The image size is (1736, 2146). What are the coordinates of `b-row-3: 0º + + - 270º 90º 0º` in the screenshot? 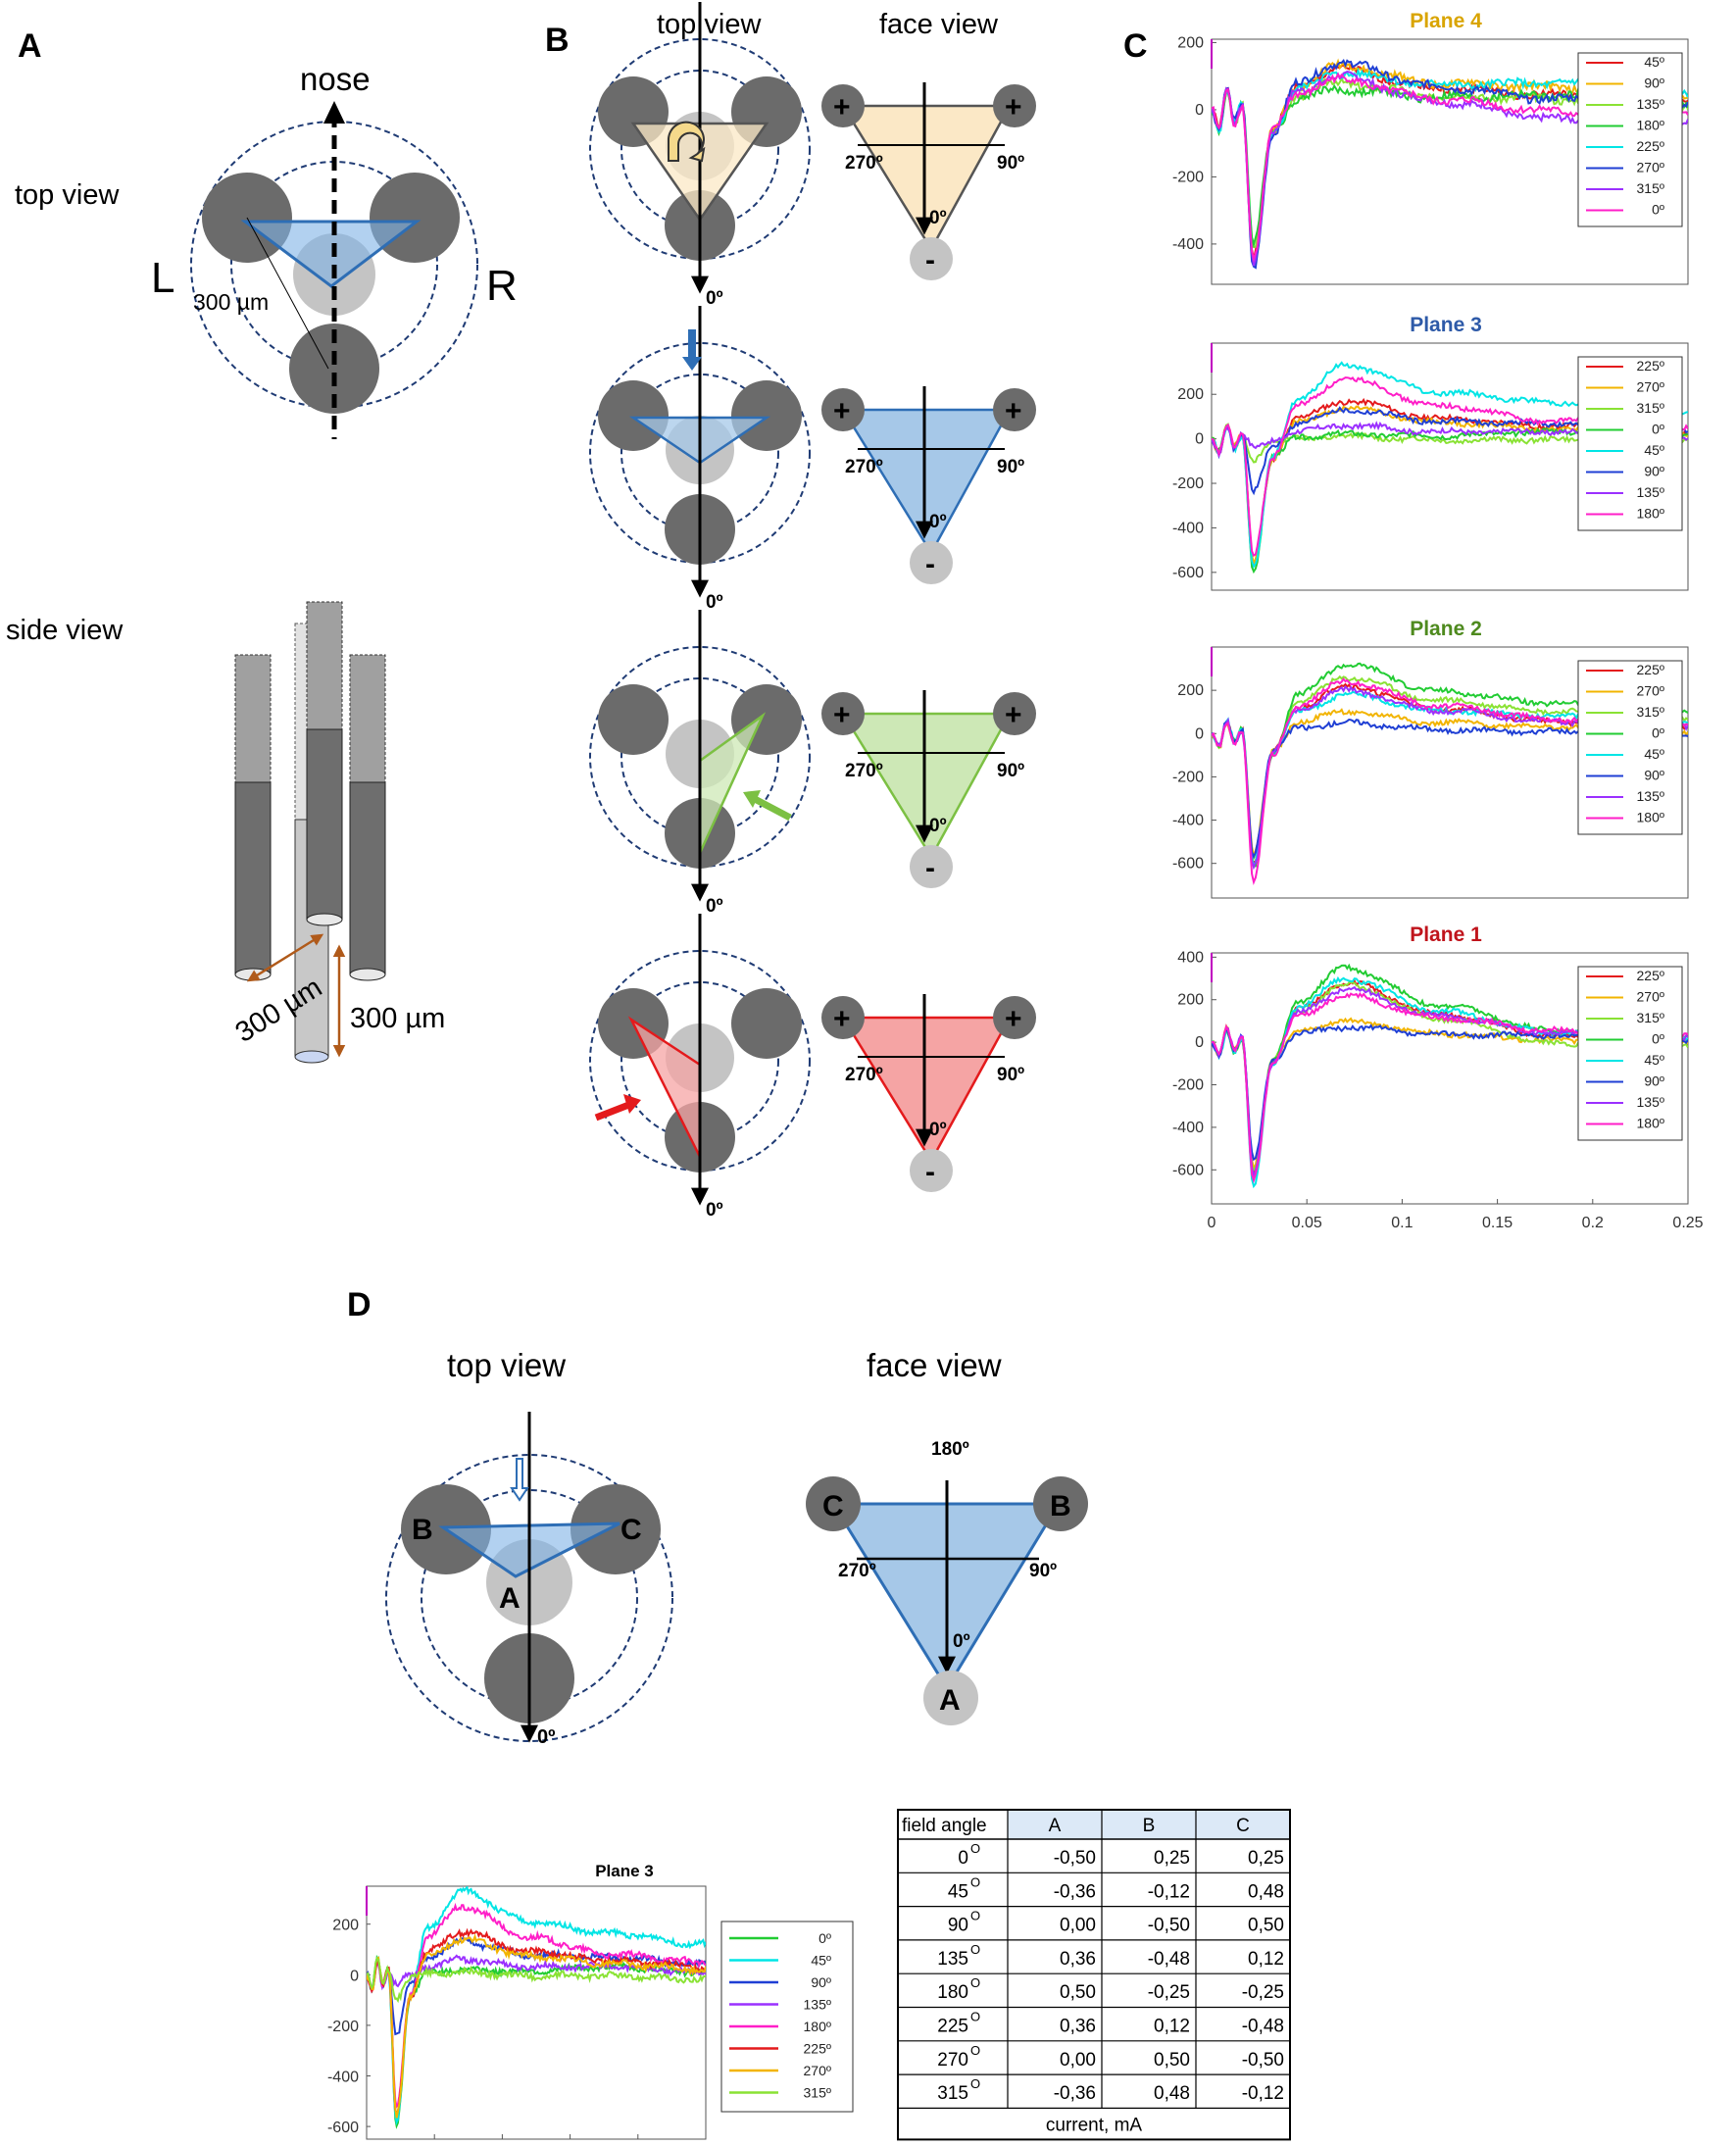 It's located at (812, 763).